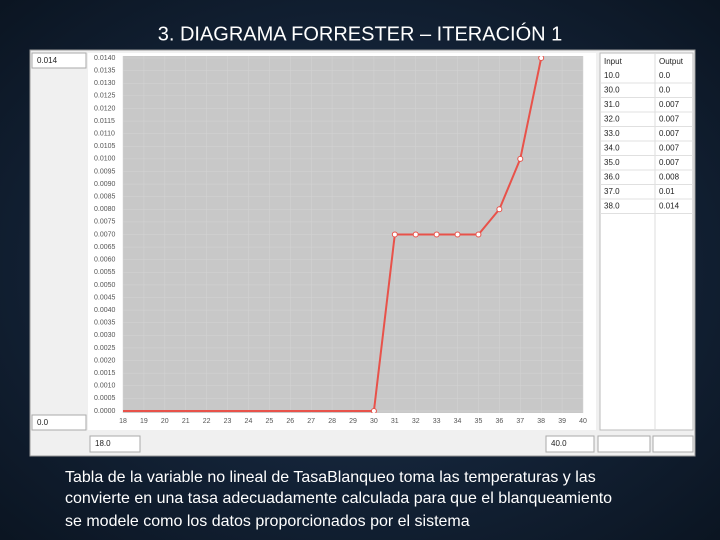 The image size is (720, 540). Describe the element at coordinates (59, 60) in the screenshot. I see `y-max-field` at that location.